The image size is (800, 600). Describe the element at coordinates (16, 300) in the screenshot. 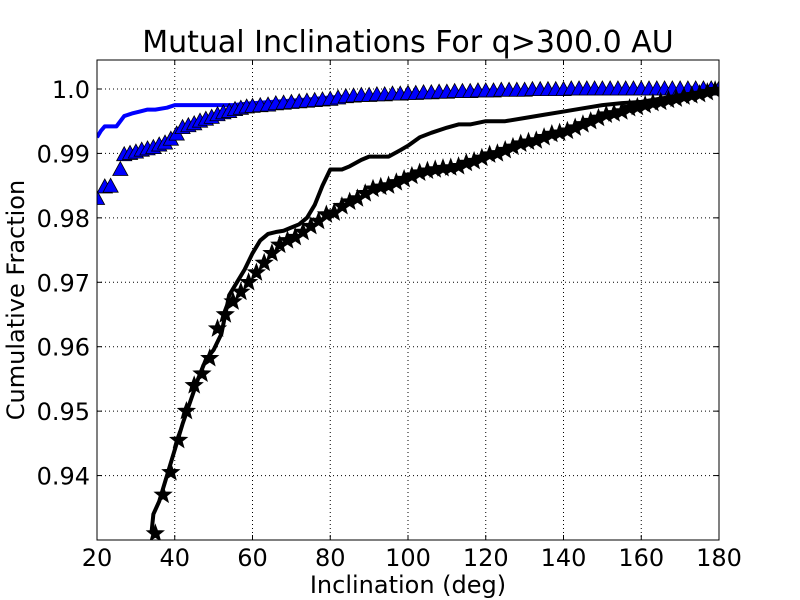

I see `y-axis-label: Cumulative Fraction` at that location.